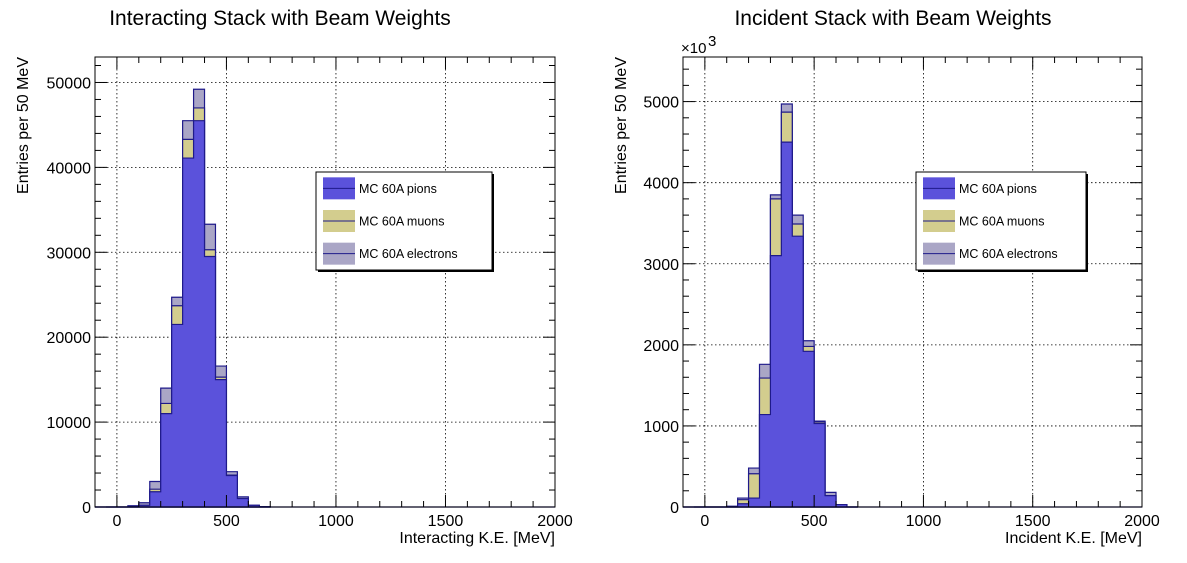 The height and width of the screenshot is (563, 1187). Describe the element at coordinates (892, 18) in the screenshot. I see `chart-title: Incident Stack with Beam Weights` at that location.